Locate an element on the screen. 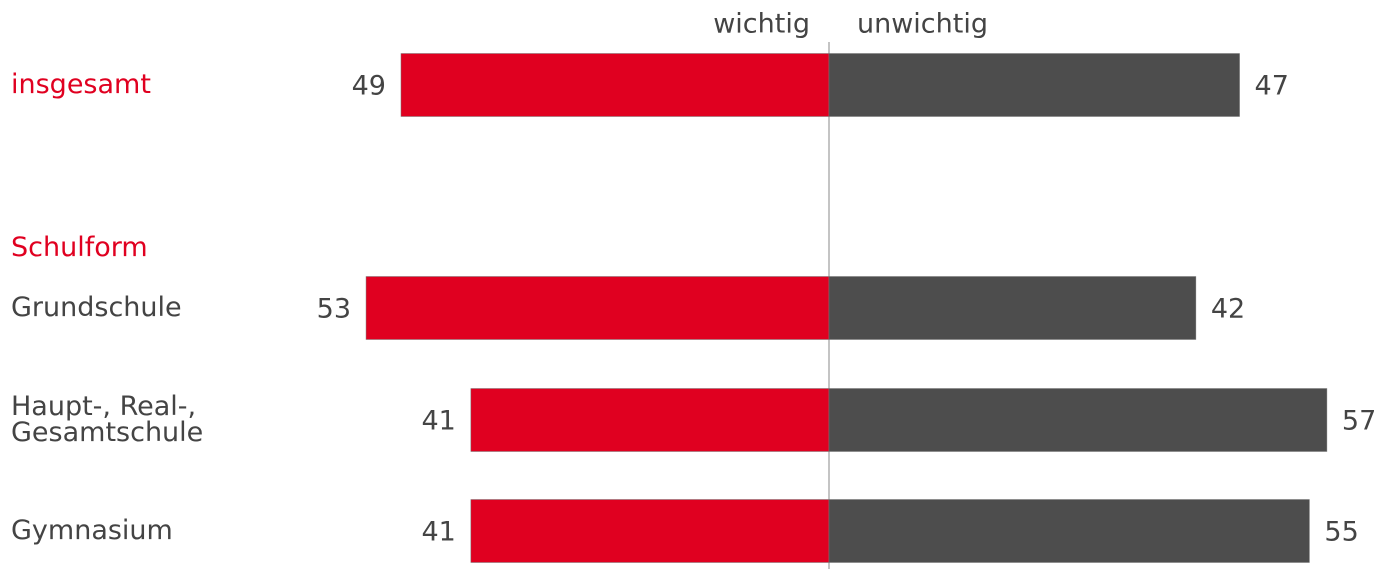 This screenshot has height=569, width=1384. value-label: 49 is located at coordinates (369, 86).